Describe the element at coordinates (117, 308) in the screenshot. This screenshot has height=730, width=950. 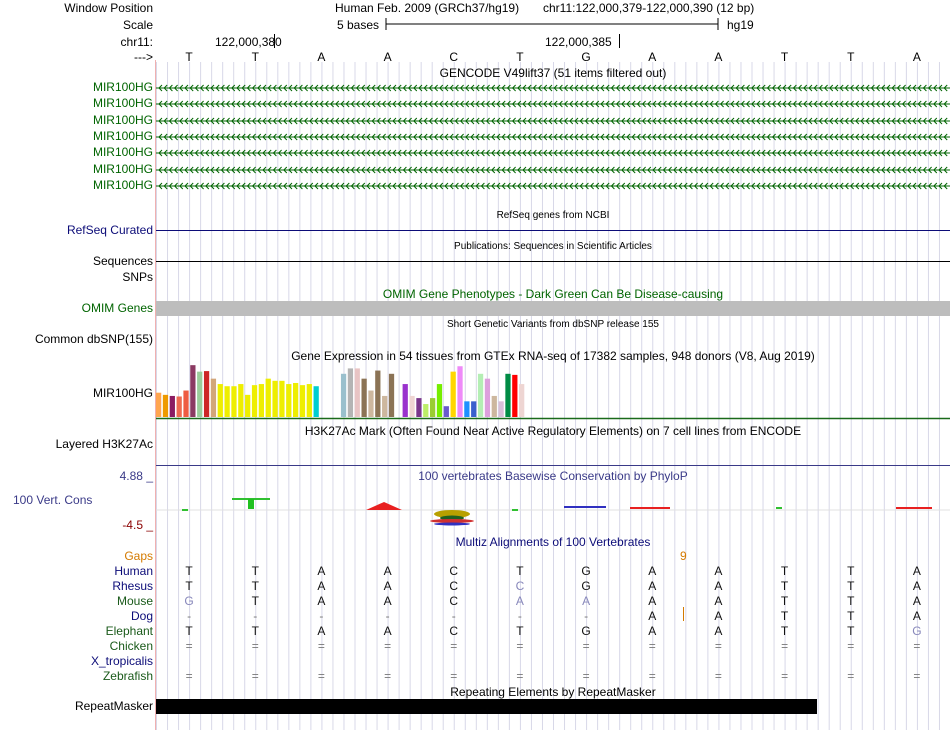
I see `omim-track-label: OMIM Genes` at that location.